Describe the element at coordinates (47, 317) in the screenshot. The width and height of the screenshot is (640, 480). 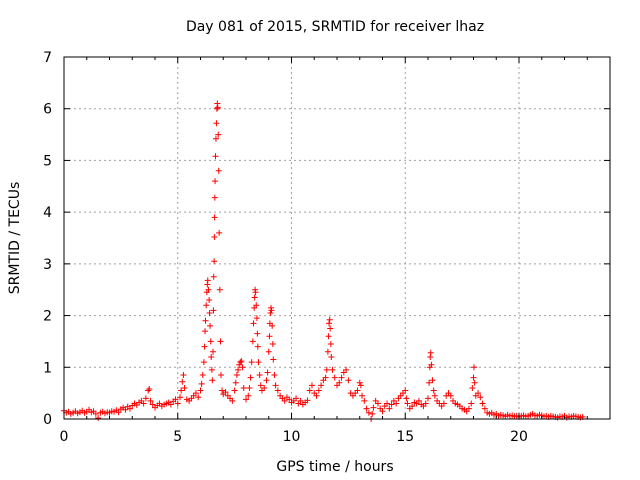
I see `y-tick-label: 2` at that location.